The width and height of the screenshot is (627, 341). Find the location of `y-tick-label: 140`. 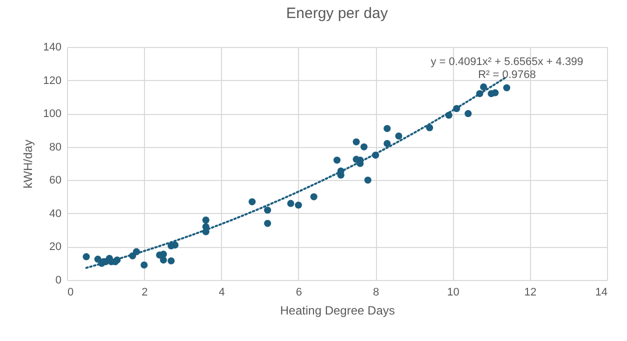

y-tick-label: 140 is located at coordinates (52, 48).